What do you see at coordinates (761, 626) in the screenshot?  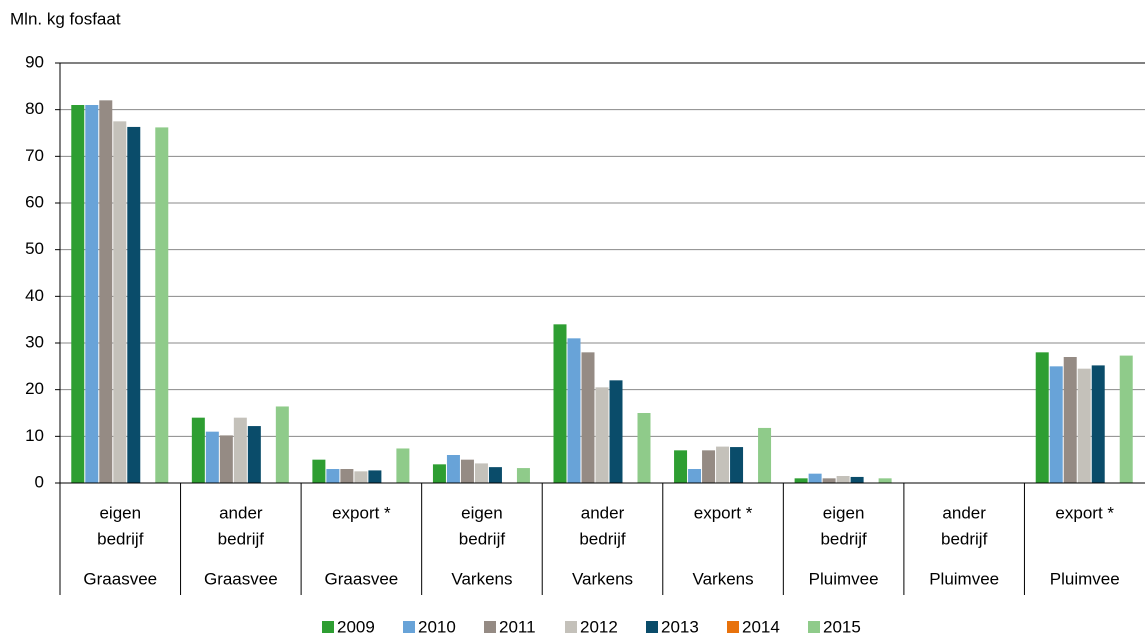 I see `legend-label: 2014` at bounding box center [761, 626].